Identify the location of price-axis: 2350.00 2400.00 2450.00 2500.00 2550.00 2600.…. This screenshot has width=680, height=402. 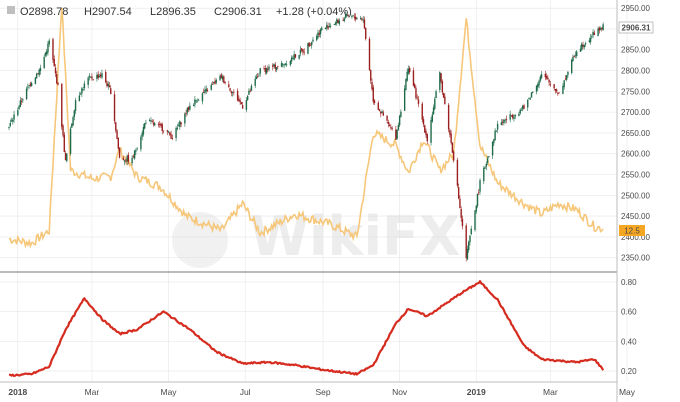
(635, 133).